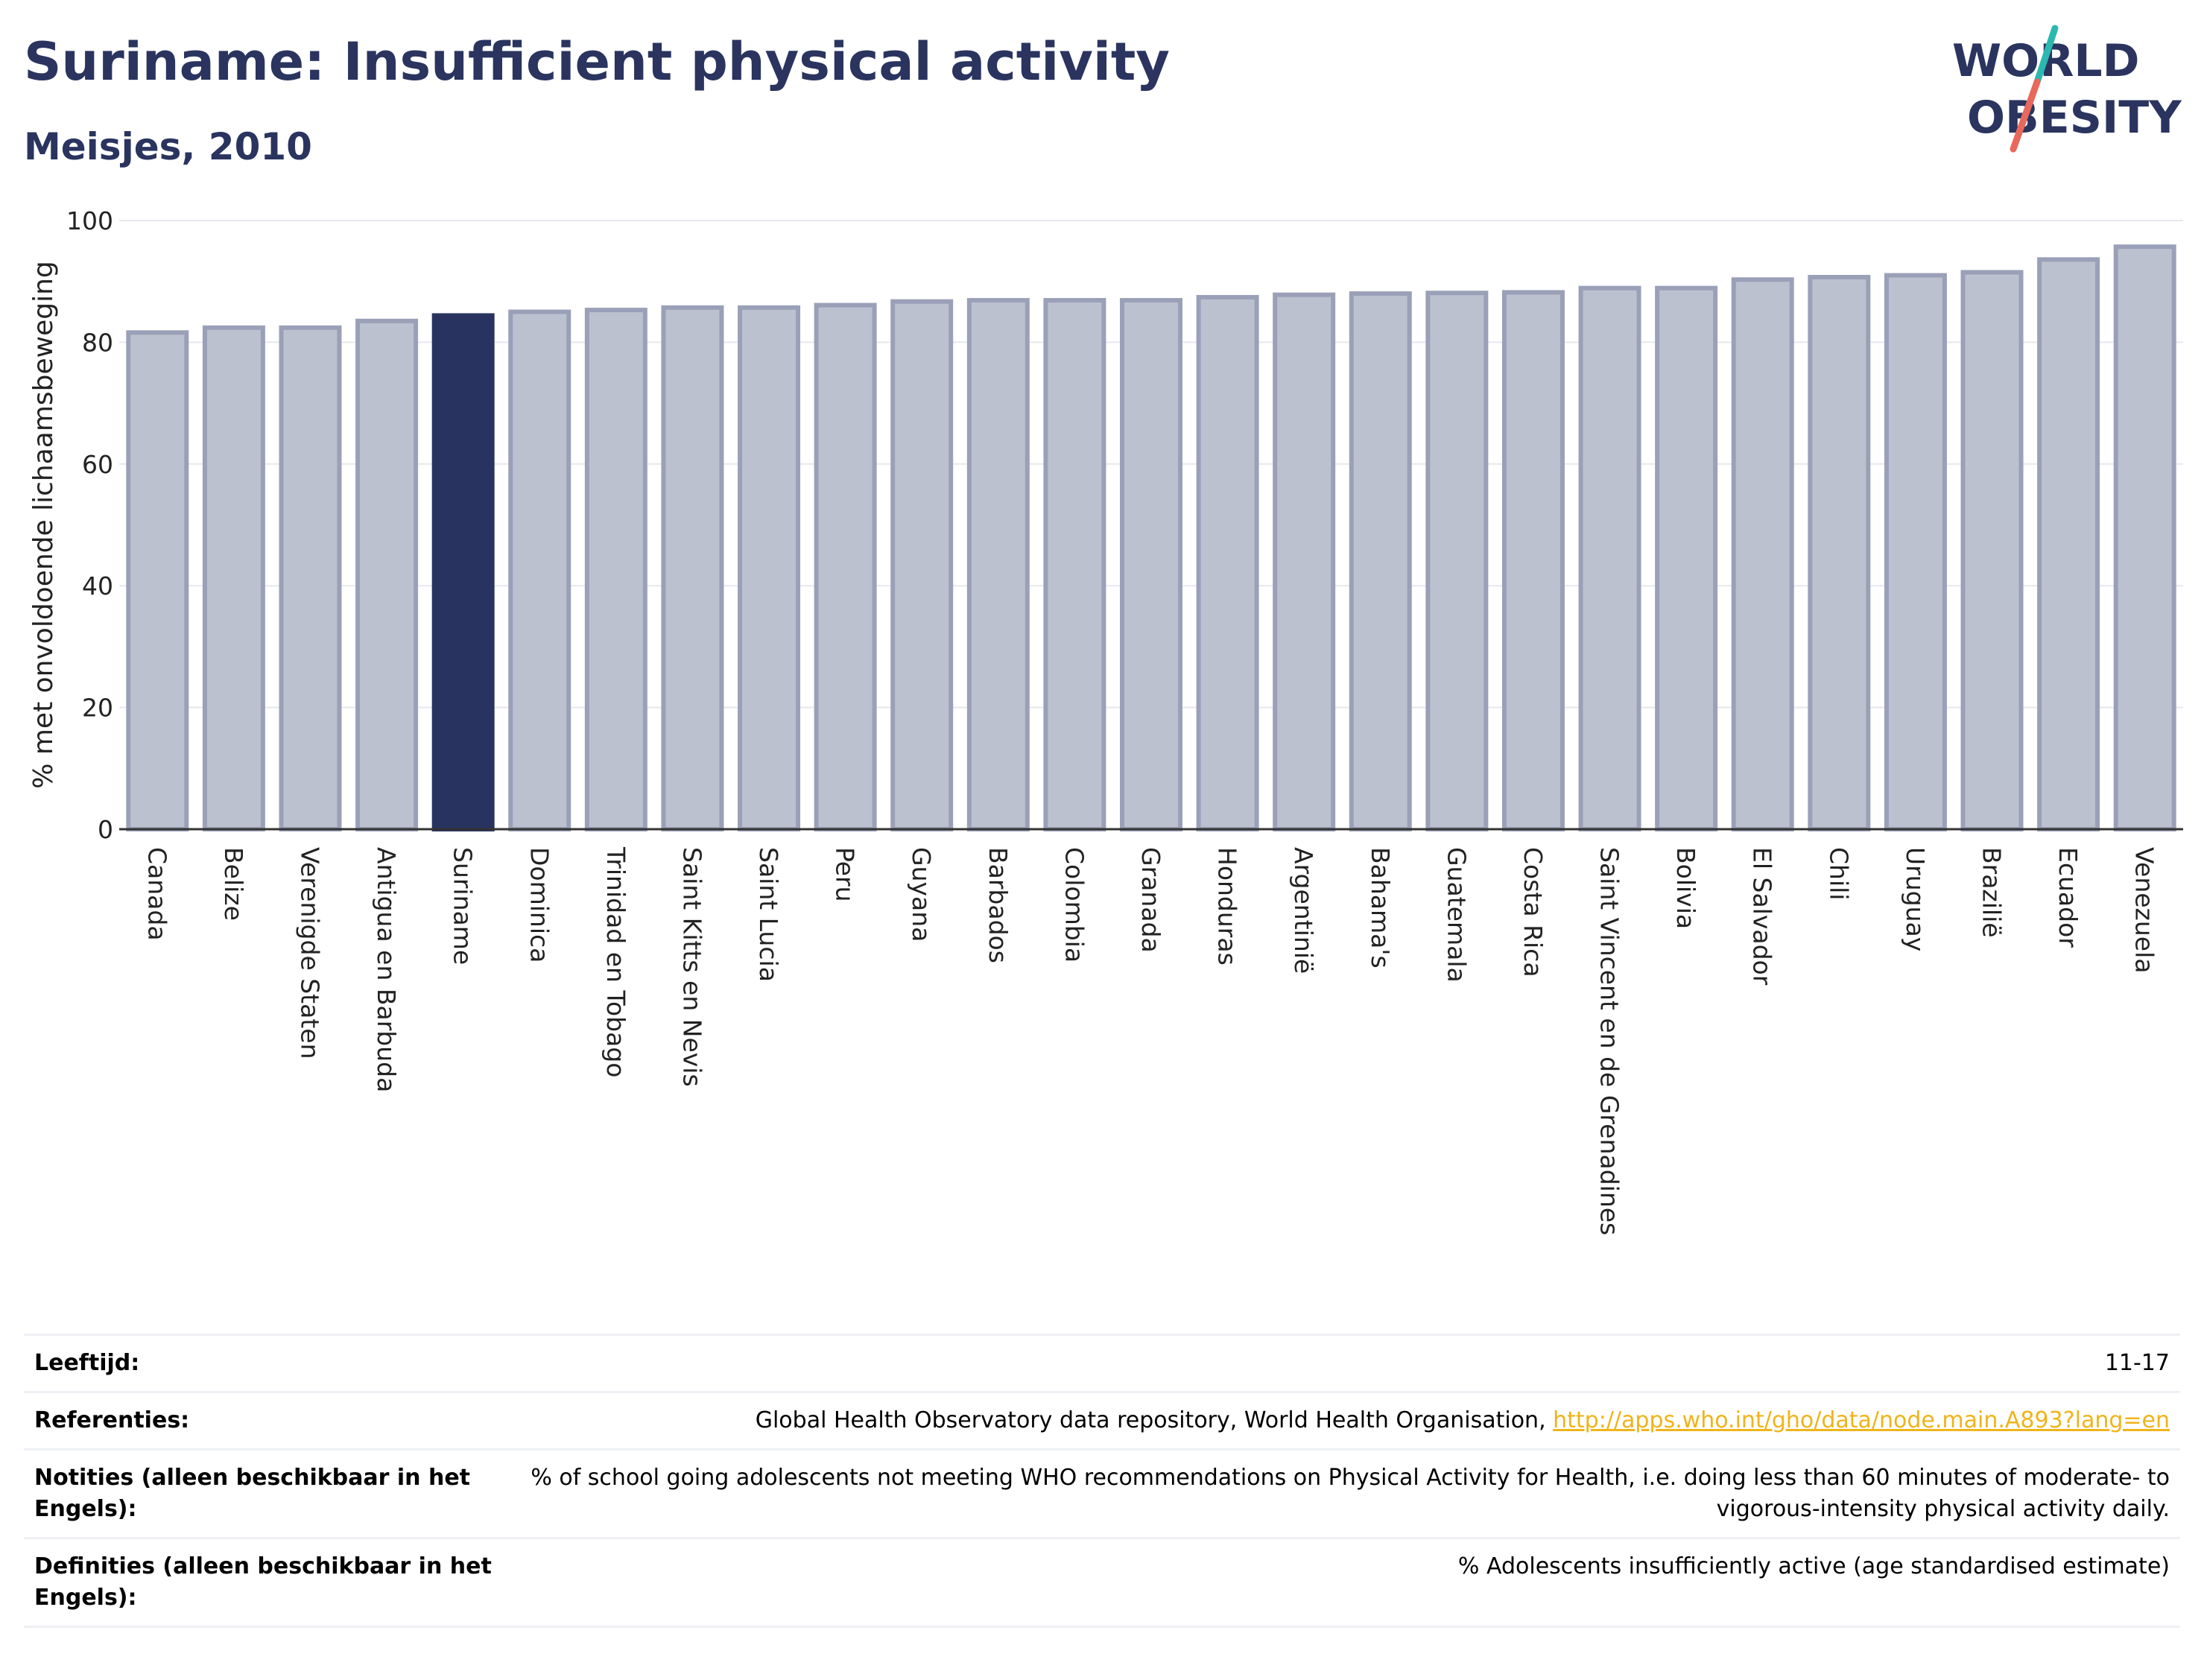  I want to click on bar-saint-vincent-en-de-grenadines, so click(1609, 558).